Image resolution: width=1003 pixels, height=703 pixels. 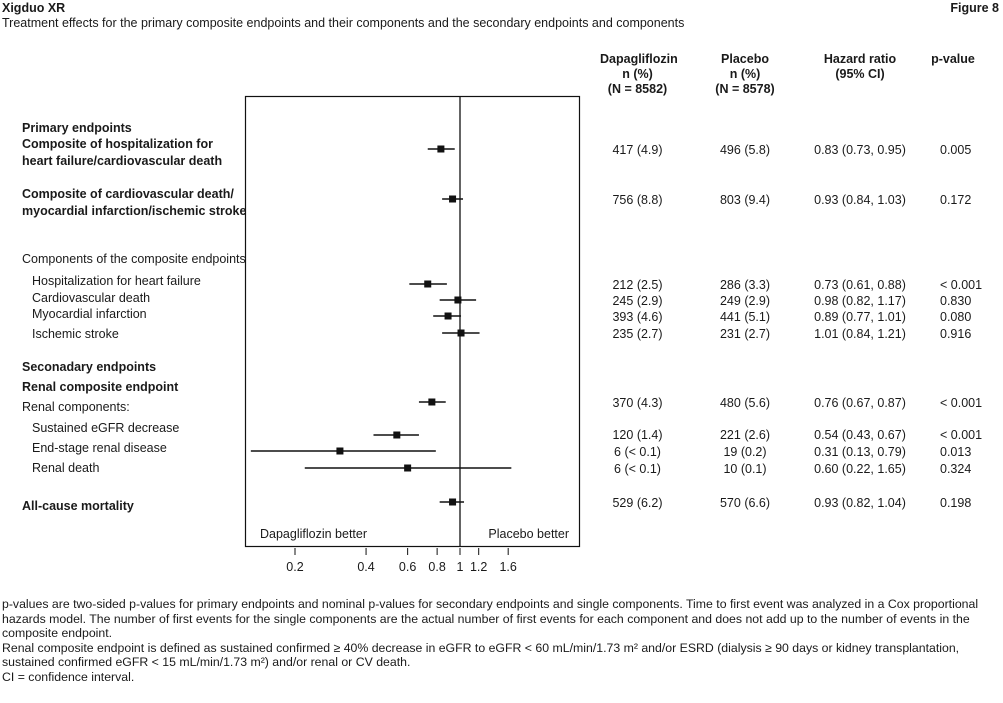 What do you see at coordinates (637, 435) in the screenshot?
I see `value-dapagliflozin: 120 (1.4)` at bounding box center [637, 435].